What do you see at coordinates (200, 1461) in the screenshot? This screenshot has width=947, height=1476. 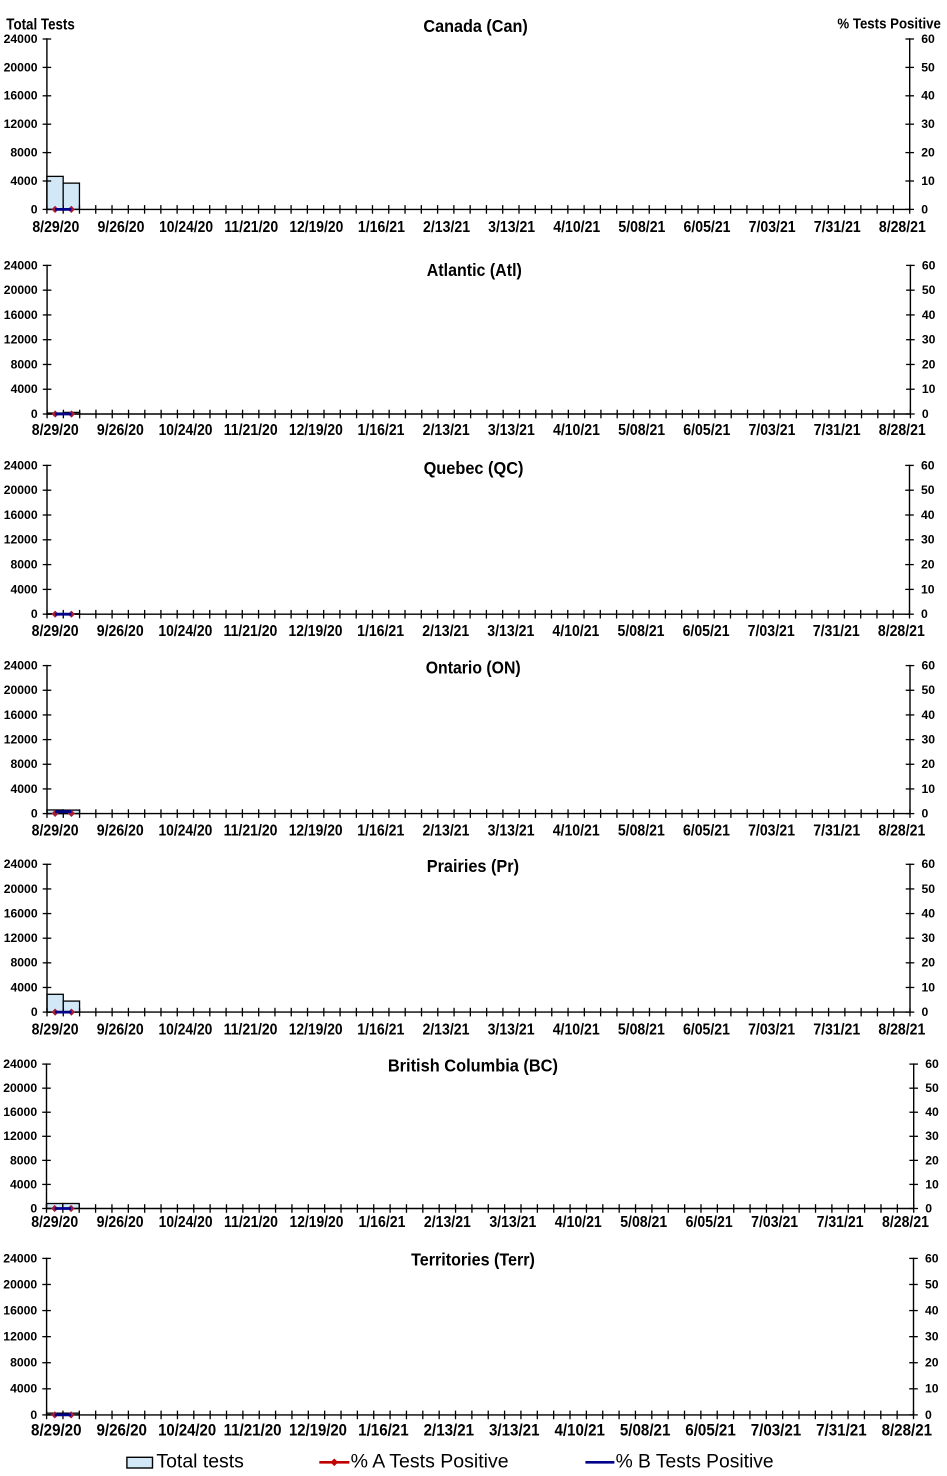 I see `svg-text: Total tests` at bounding box center [200, 1461].